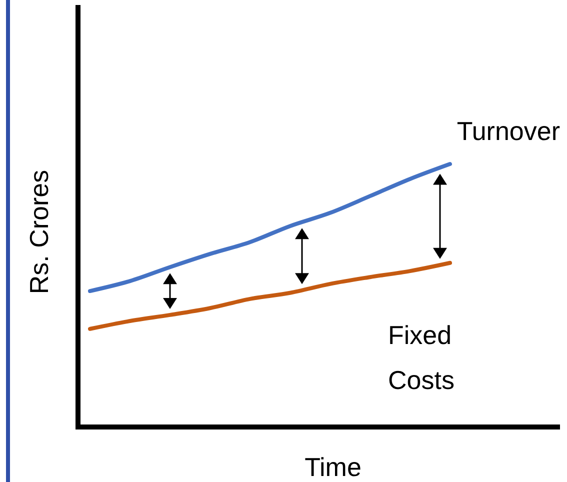 The height and width of the screenshot is (482, 567). I want to click on x-axis-title: Time, so click(333, 467).